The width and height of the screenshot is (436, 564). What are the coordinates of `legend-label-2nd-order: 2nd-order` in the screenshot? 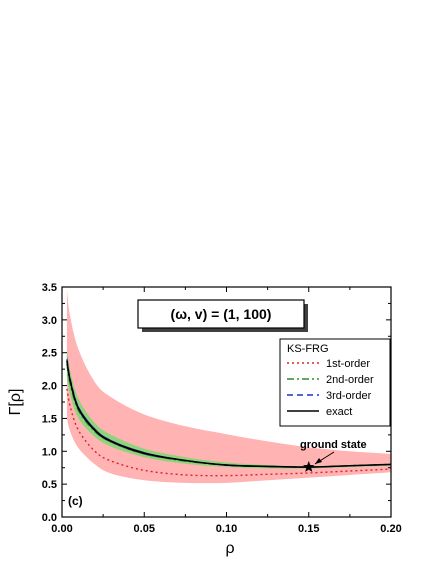 It's located at (350, 380).